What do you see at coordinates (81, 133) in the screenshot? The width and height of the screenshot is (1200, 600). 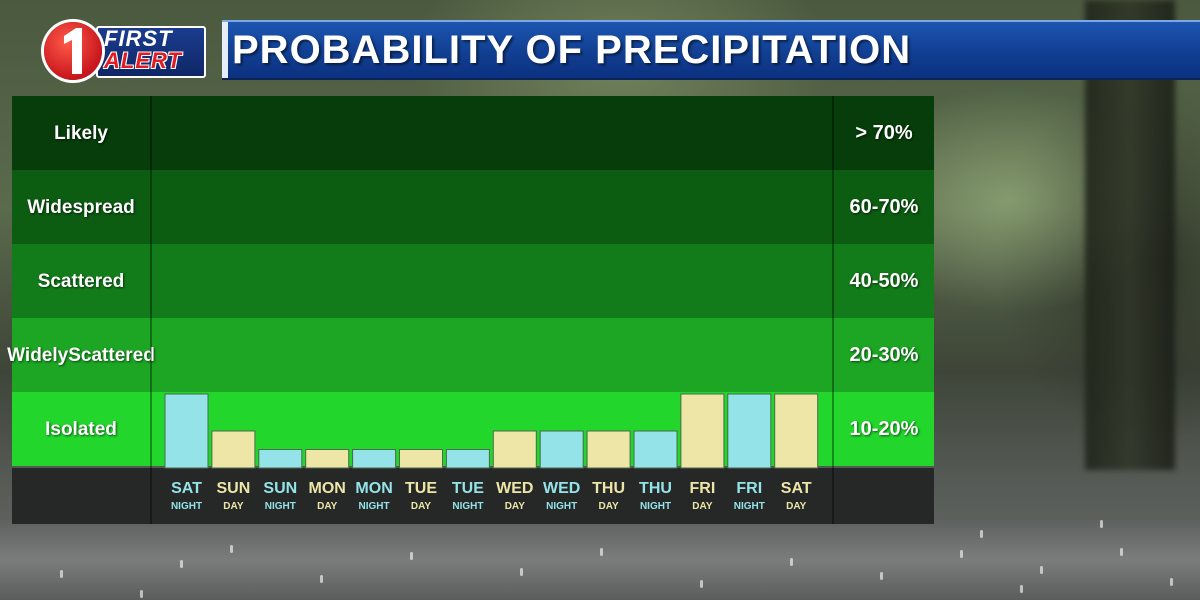 I see `band-label: Likely` at bounding box center [81, 133].